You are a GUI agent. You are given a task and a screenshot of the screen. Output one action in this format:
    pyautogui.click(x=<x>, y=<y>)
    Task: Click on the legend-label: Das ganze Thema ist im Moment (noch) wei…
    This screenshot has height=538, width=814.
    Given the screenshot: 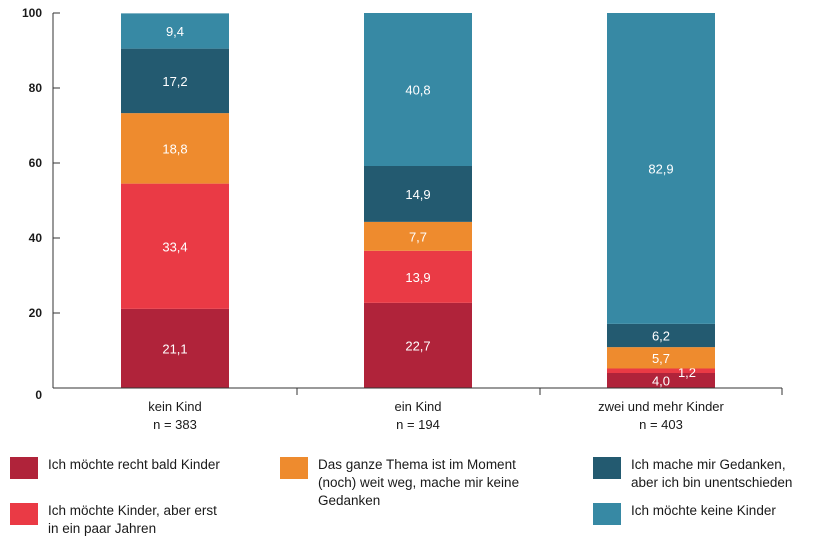 What is the action you would take?
    pyautogui.click(x=419, y=482)
    